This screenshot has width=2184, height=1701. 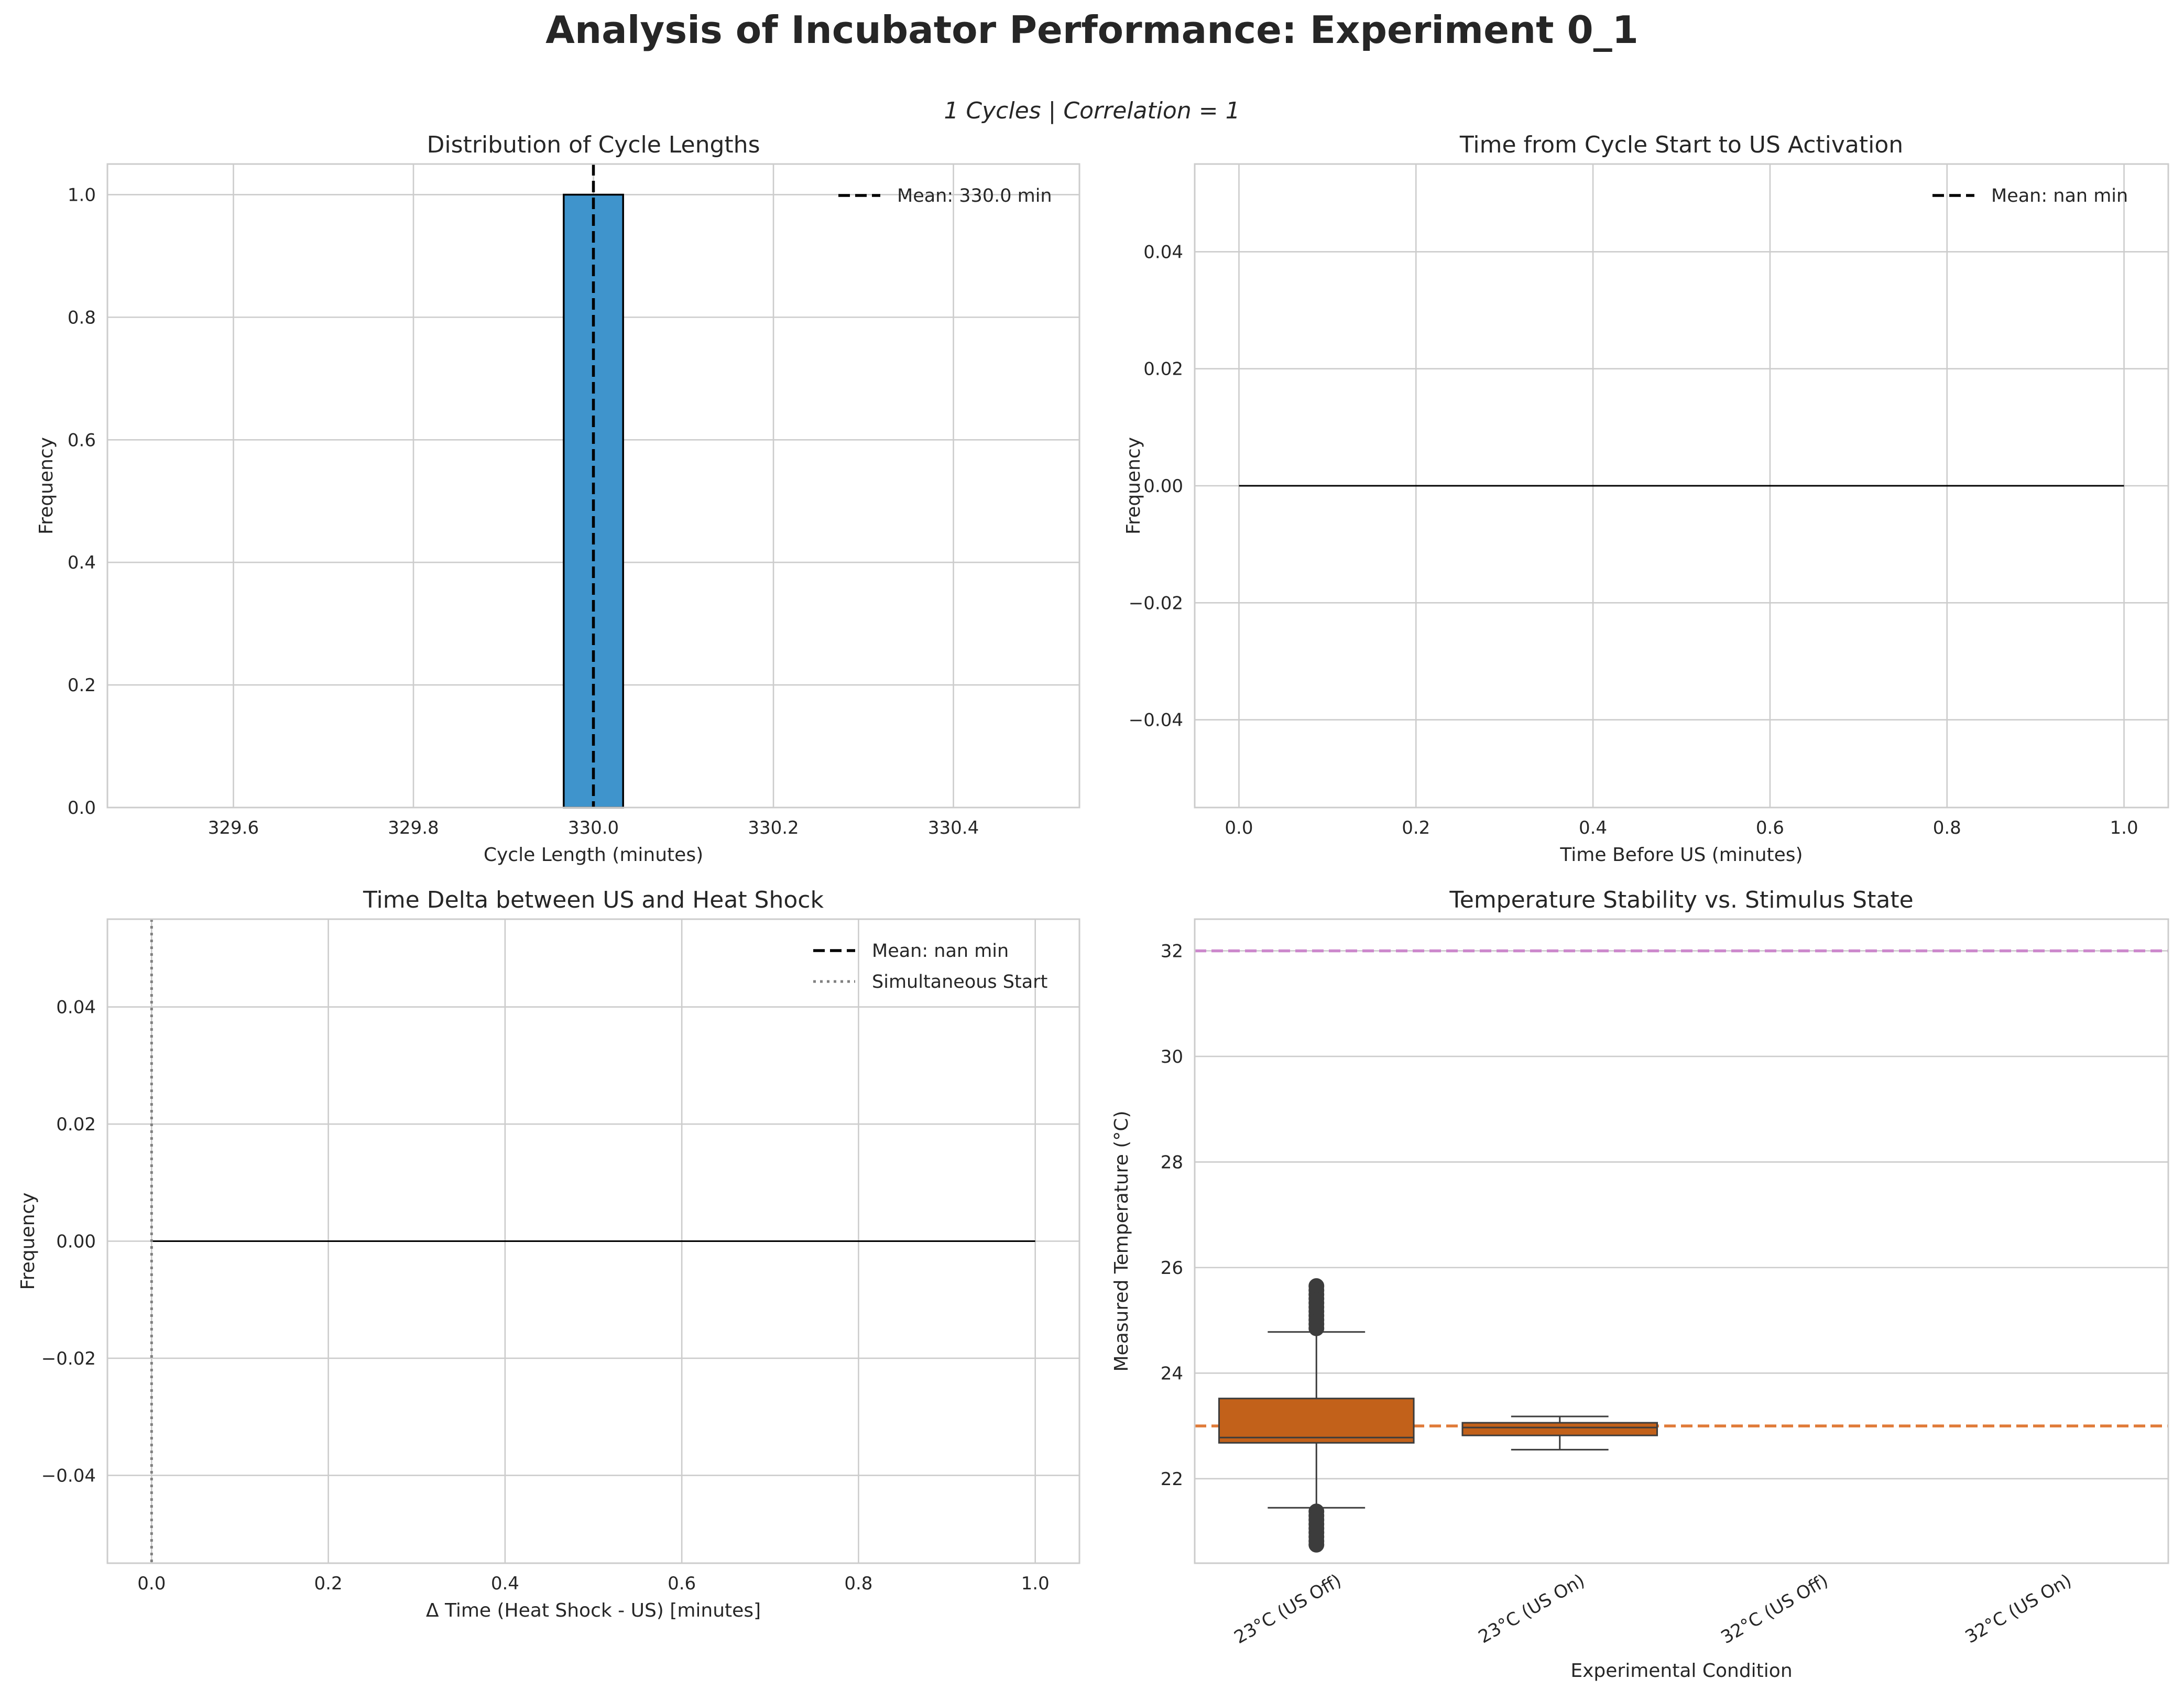 What do you see at coordinates (773, 827) in the screenshot?
I see `x-tick-label: 330.2` at bounding box center [773, 827].